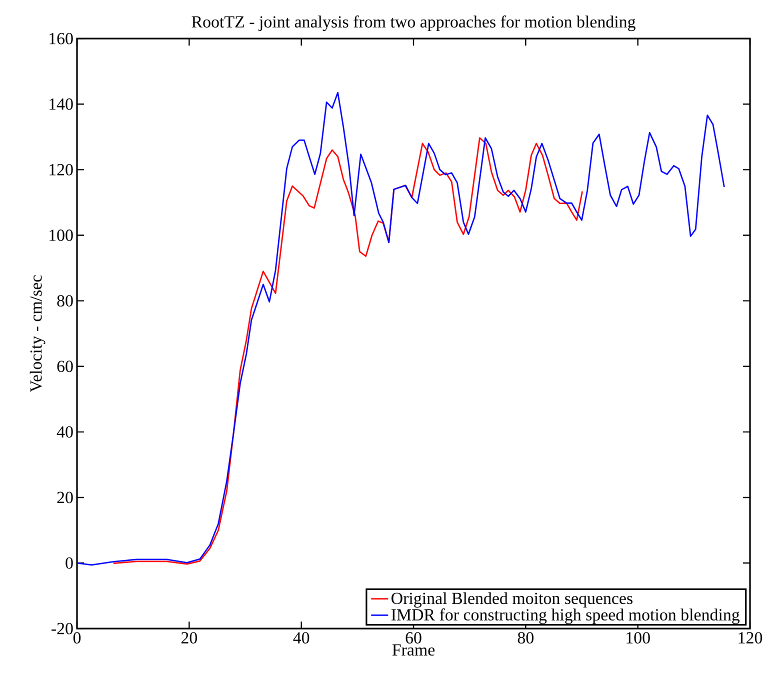  What do you see at coordinates (301, 638) in the screenshot?
I see `x-tick-label: 40` at bounding box center [301, 638].